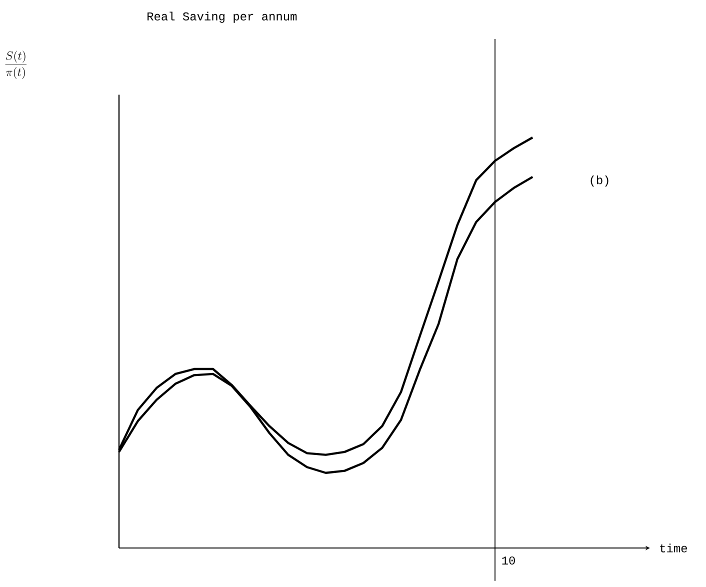 The width and height of the screenshot is (706, 587). What do you see at coordinates (508, 560) in the screenshot?
I see `text: 10` at bounding box center [508, 560].